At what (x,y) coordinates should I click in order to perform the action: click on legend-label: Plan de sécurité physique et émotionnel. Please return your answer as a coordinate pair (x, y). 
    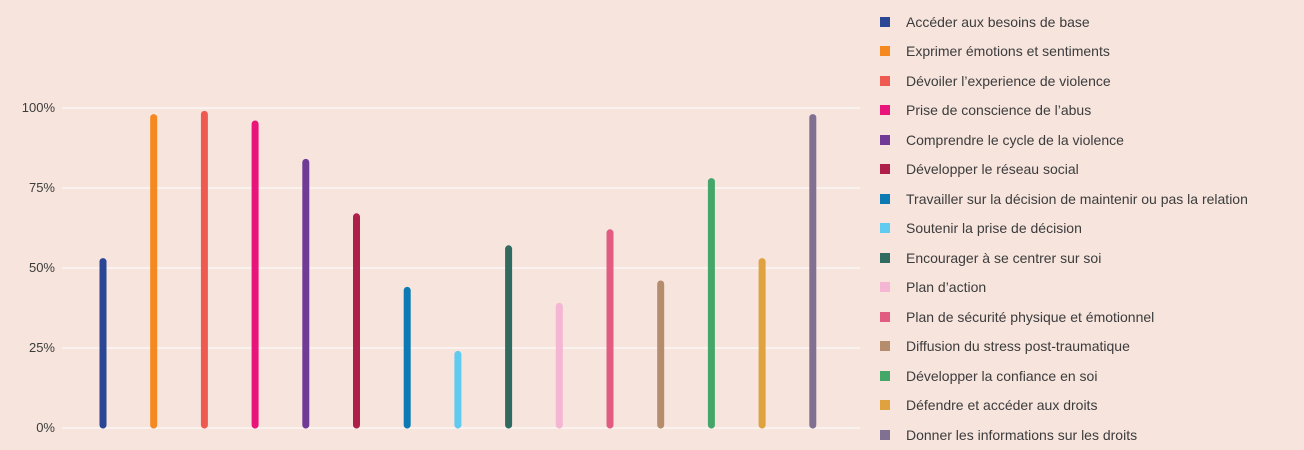
    Looking at the image, I should click on (1030, 316).